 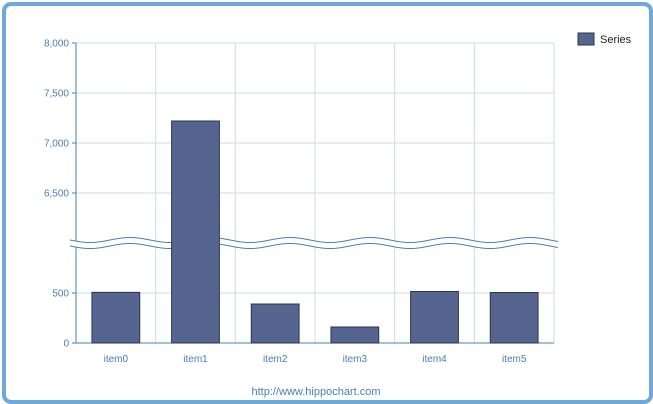 What do you see at coordinates (56, 44) in the screenshot?
I see `y-tick-label: 8,000` at bounding box center [56, 44].